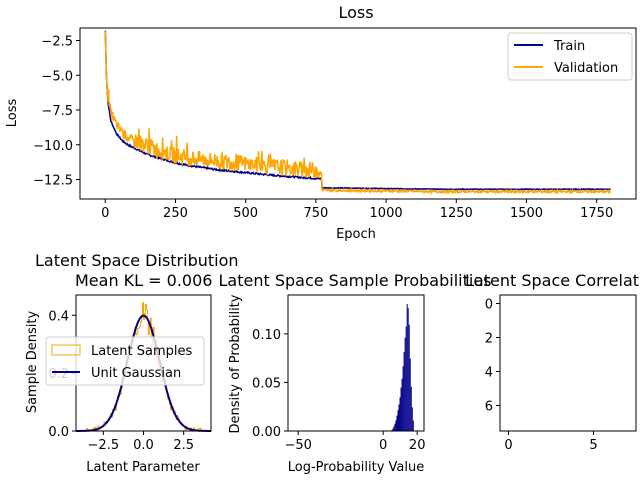  Describe the element at coordinates (53, 181) in the screenshot. I see `loss-ytick-label: −12.5` at that location.